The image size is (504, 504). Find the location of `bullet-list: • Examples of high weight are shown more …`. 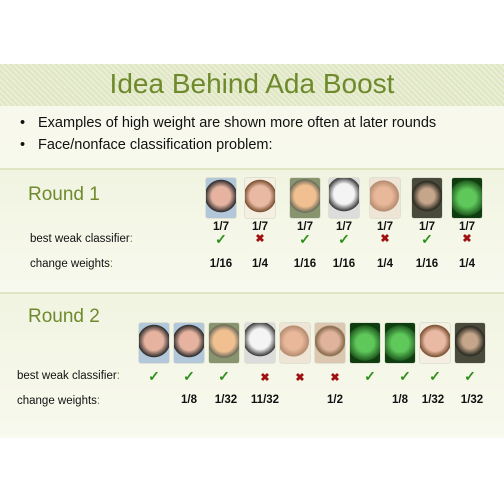

bullet-list: • Examples of high weight are shown more … is located at coordinates (228, 134).